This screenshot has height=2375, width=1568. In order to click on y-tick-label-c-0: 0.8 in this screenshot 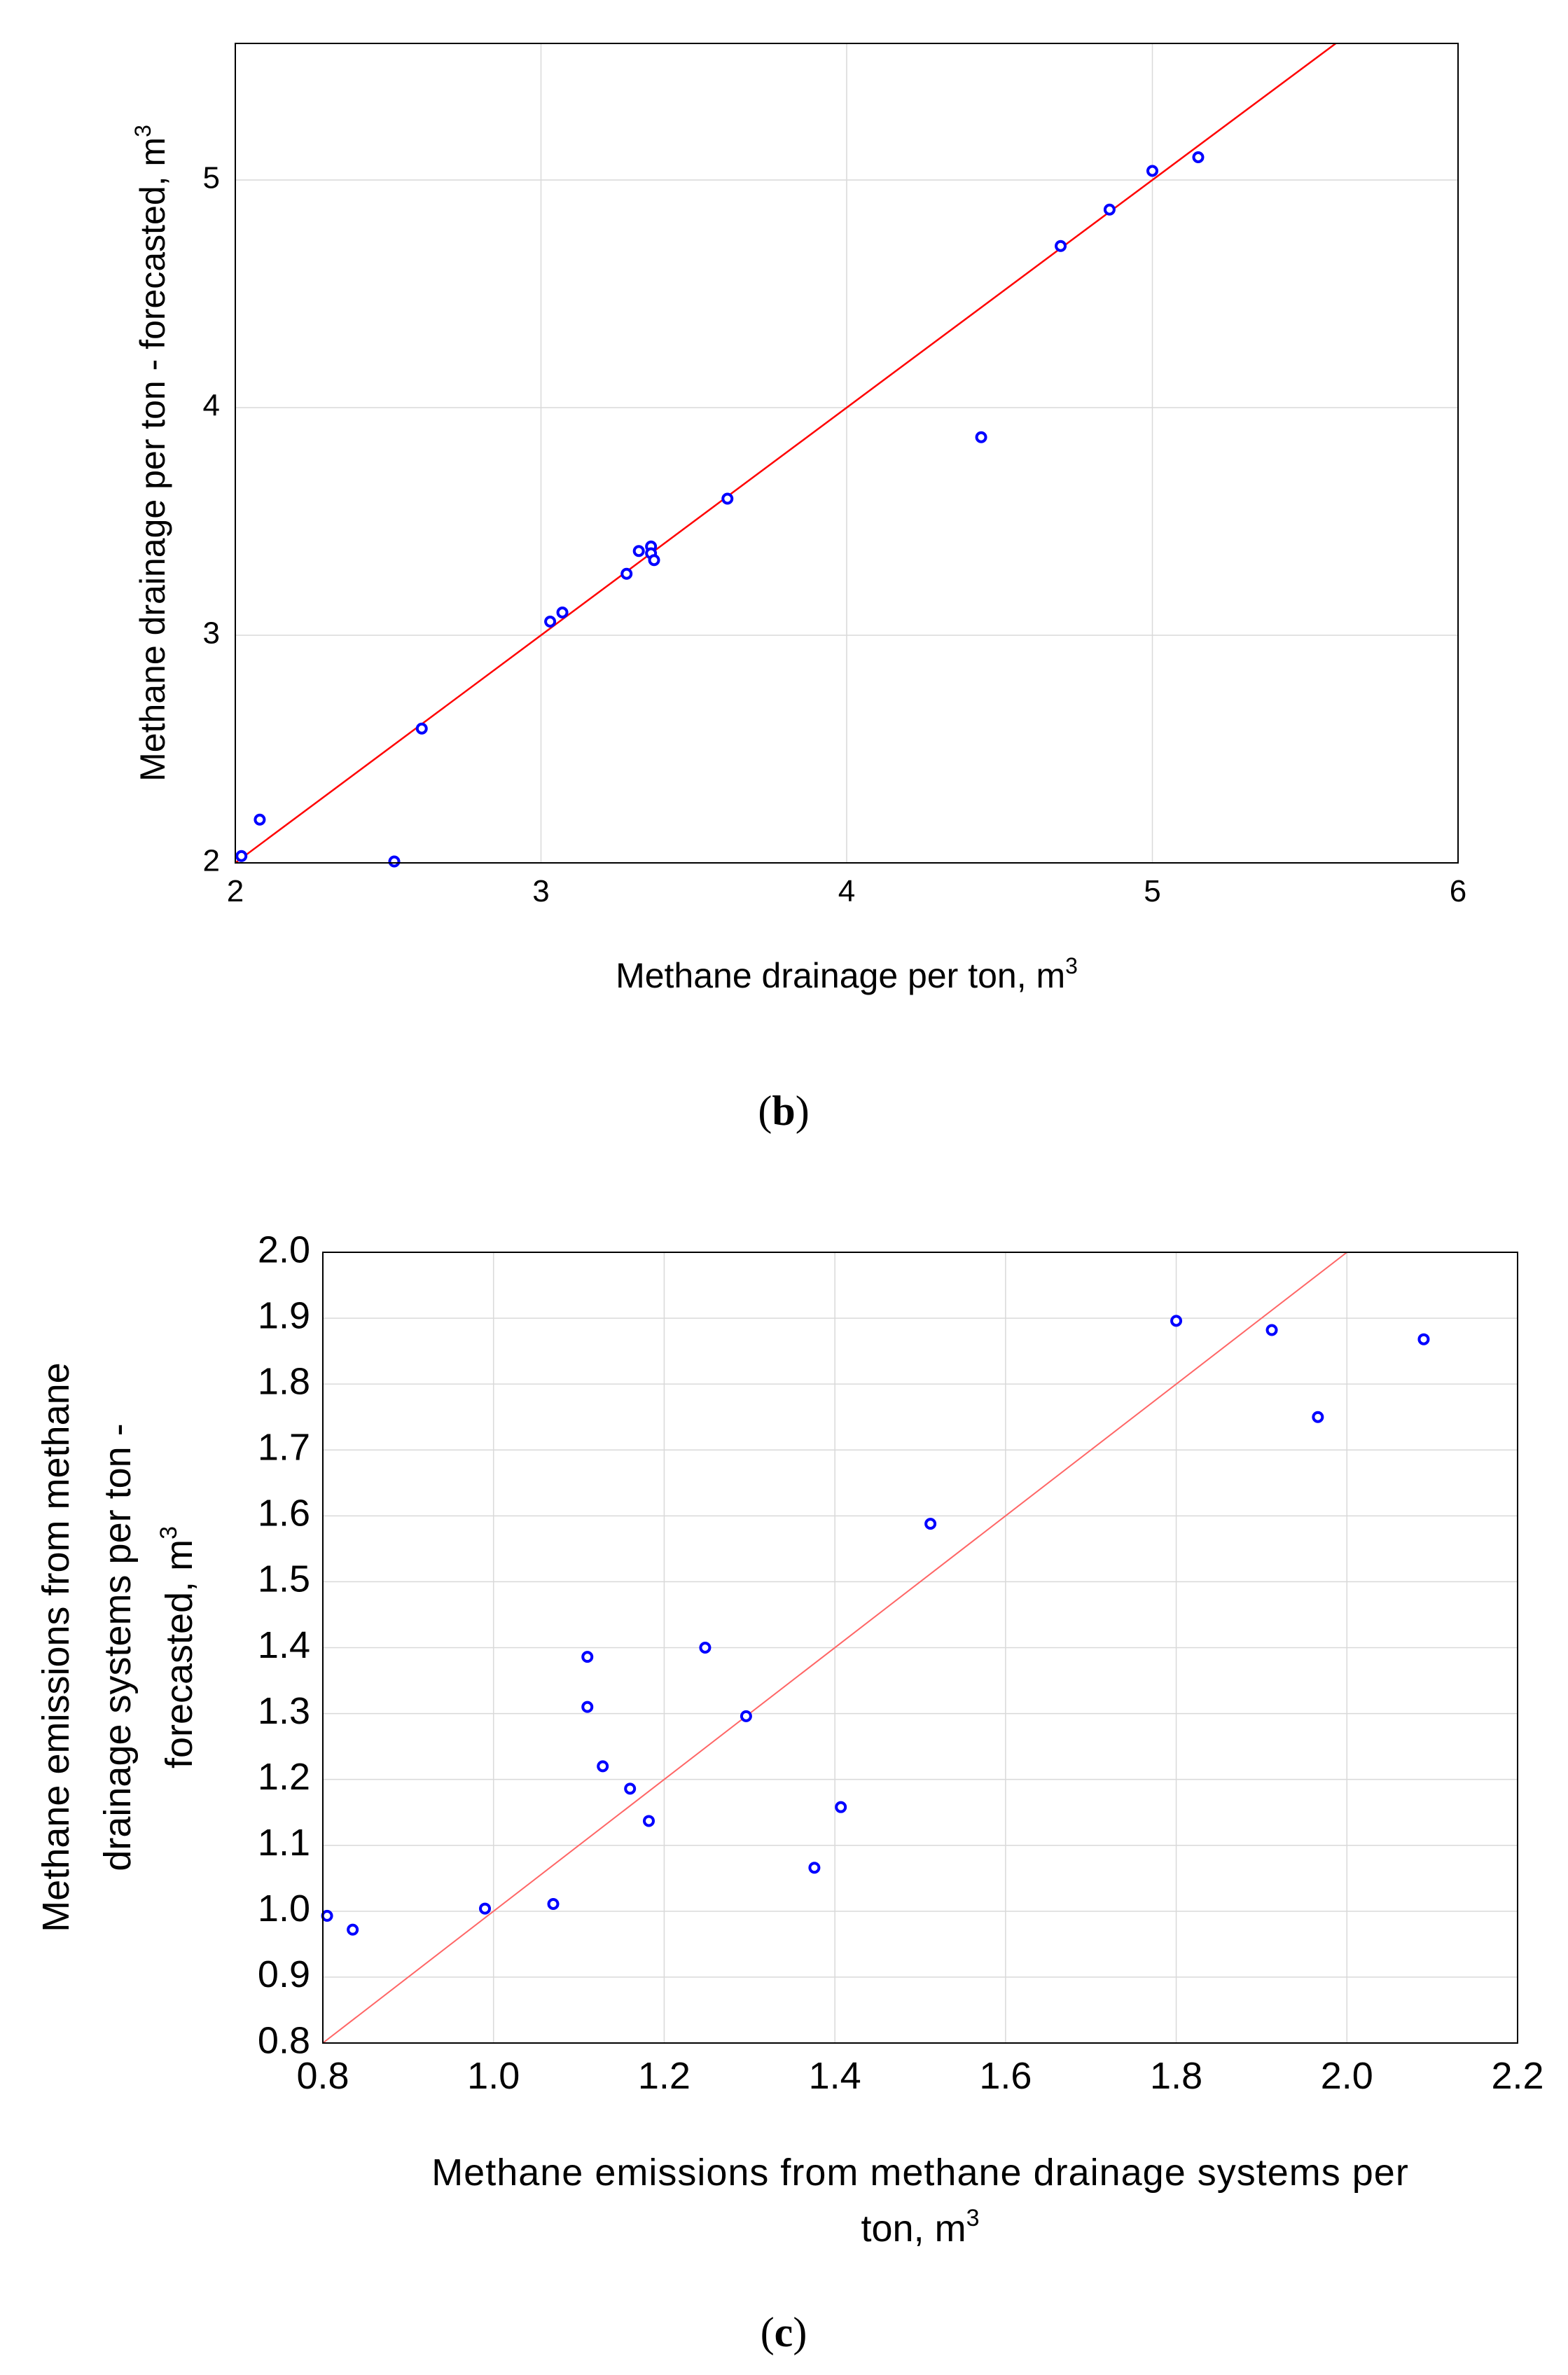, I will do `click(284, 2040)`.